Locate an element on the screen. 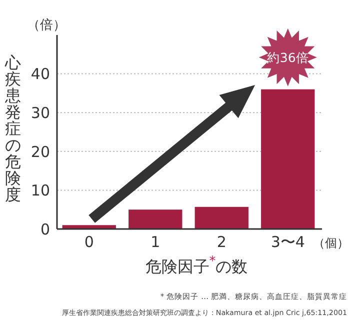 The image size is (350, 327). annotation: 約36倍 is located at coordinates (287, 57).